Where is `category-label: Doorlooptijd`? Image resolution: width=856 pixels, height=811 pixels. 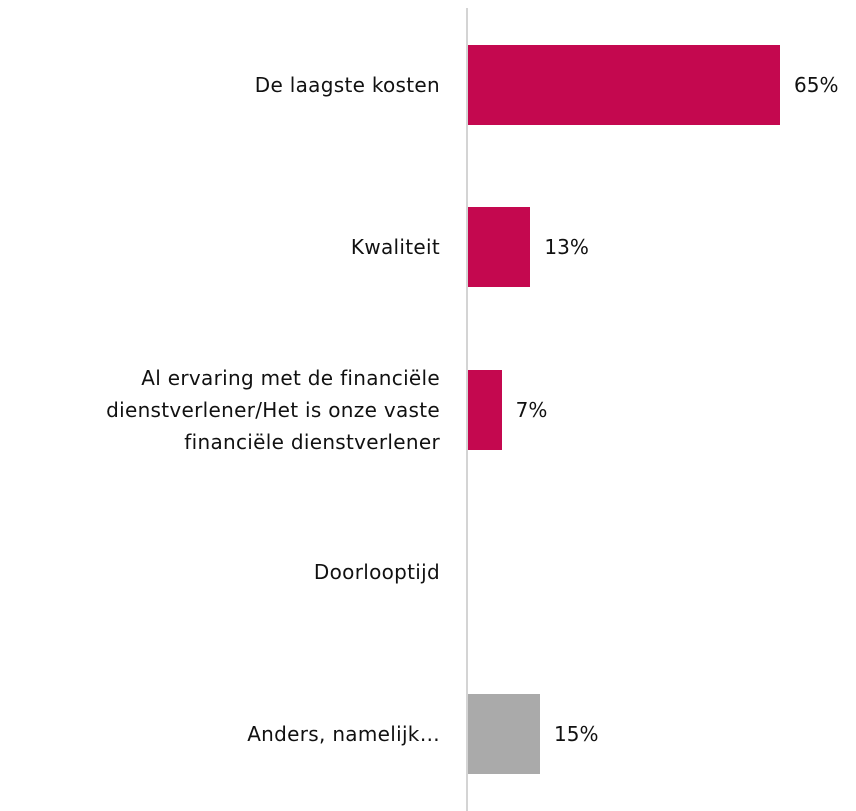
category-label: Doorlooptijd is located at coordinates (376, 571).